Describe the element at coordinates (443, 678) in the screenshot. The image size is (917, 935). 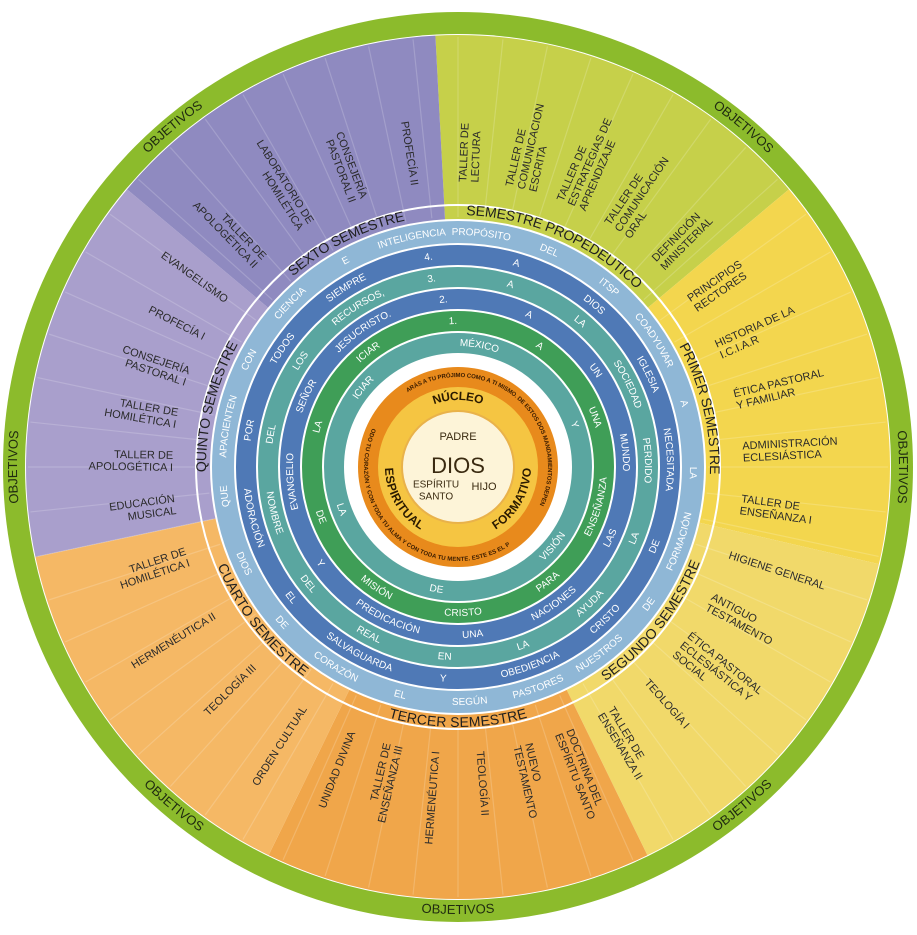
I see `ring-word-r2: Y` at that location.